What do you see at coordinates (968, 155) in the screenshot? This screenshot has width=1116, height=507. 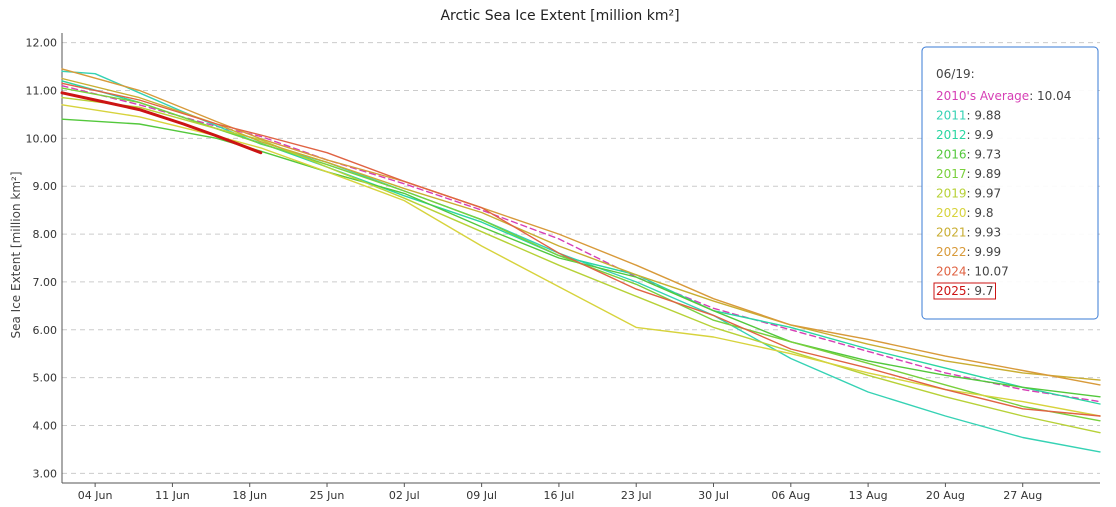 I see `tooltip-entry: 2016: 9.73` at bounding box center [968, 155].